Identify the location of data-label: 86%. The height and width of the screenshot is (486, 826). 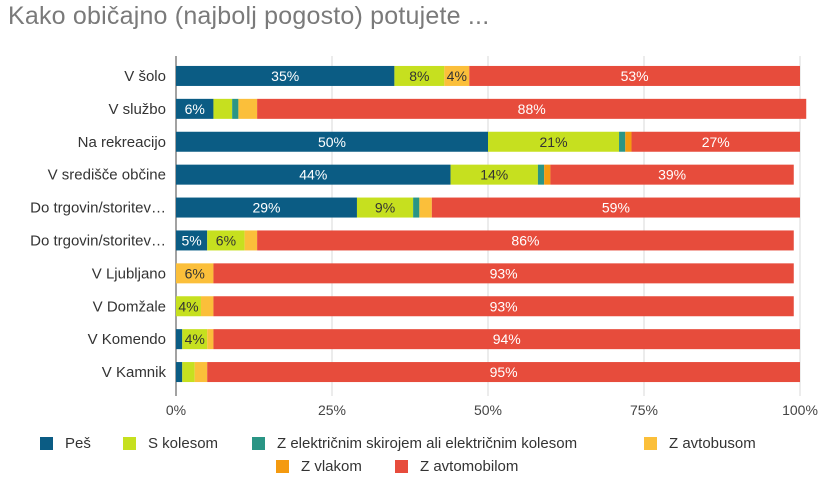
(525, 240).